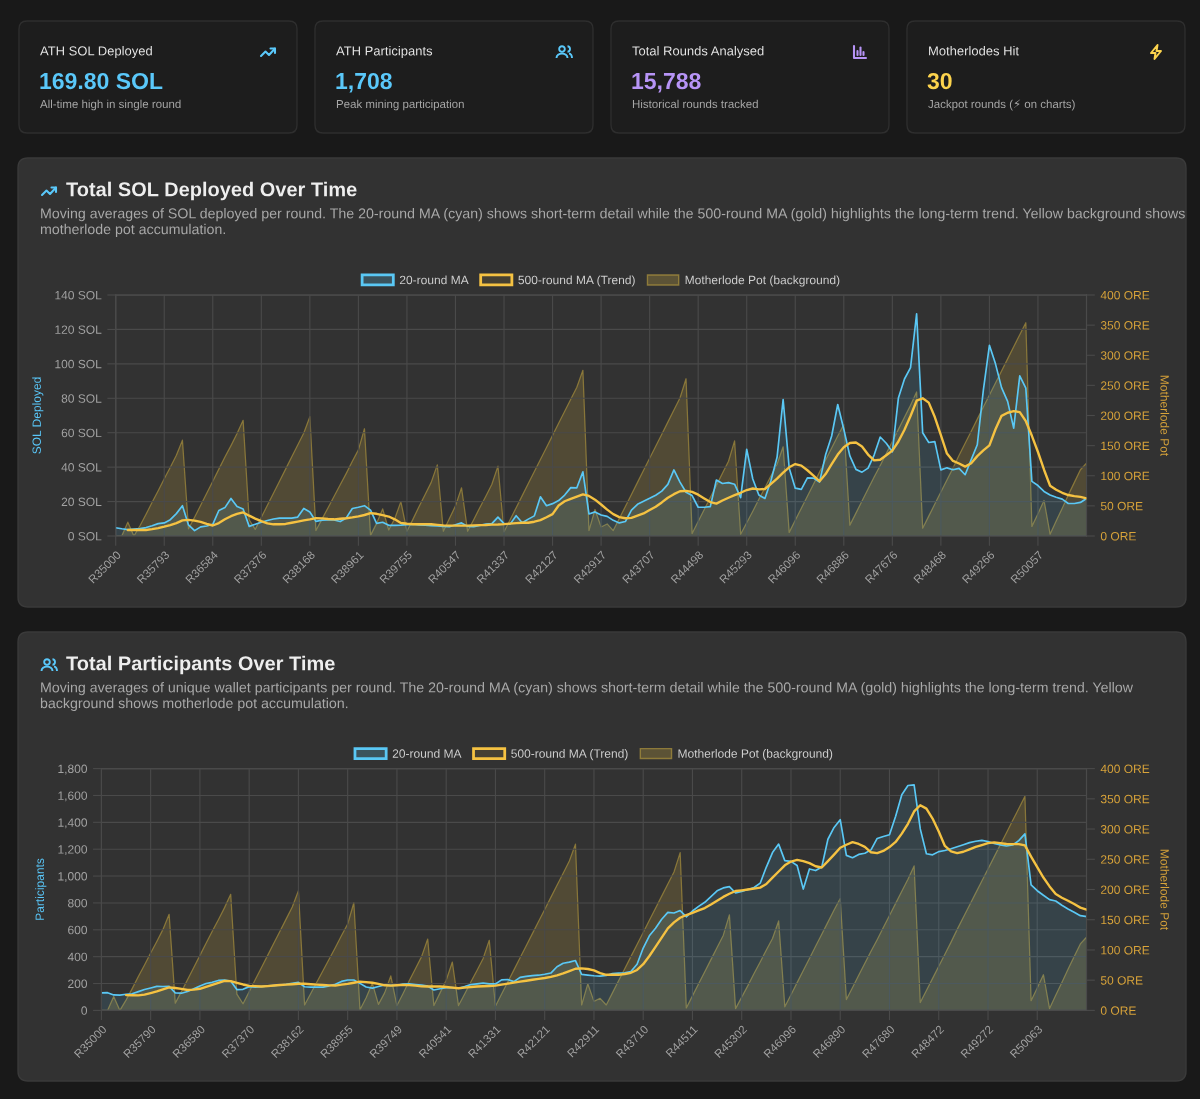 This screenshot has width=1200, height=1099. What do you see at coordinates (81, 433) in the screenshot?
I see `y-tick-label: 60 SOL` at bounding box center [81, 433].